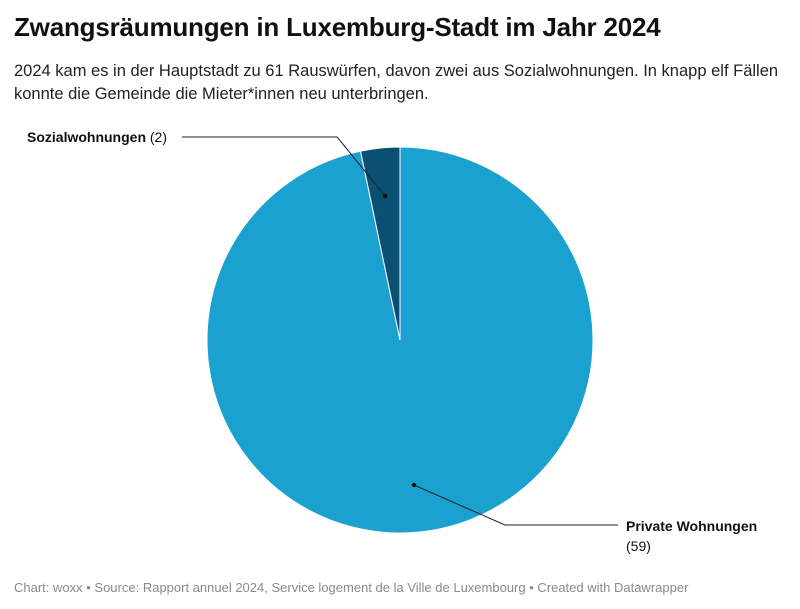 The width and height of the screenshot is (800, 609). What do you see at coordinates (156, 137) in the screenshot?
I see `slice-label-value: (2)` at bounding box center [156, 137].